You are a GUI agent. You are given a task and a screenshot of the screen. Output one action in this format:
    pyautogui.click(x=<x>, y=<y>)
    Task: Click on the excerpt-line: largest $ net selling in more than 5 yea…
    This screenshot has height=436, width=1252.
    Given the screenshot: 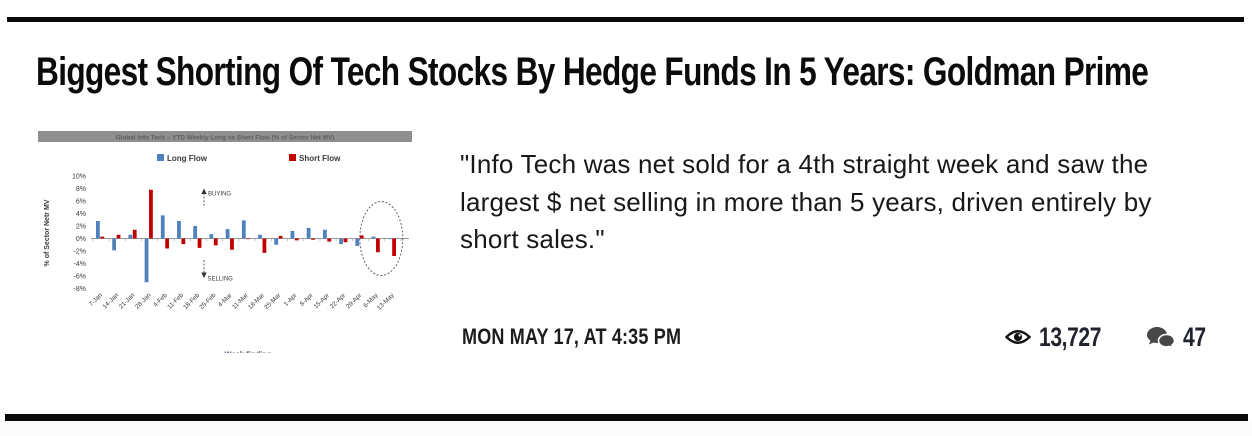 What is the action you would take?
    pyautogui.click(x=806, y=201)
    